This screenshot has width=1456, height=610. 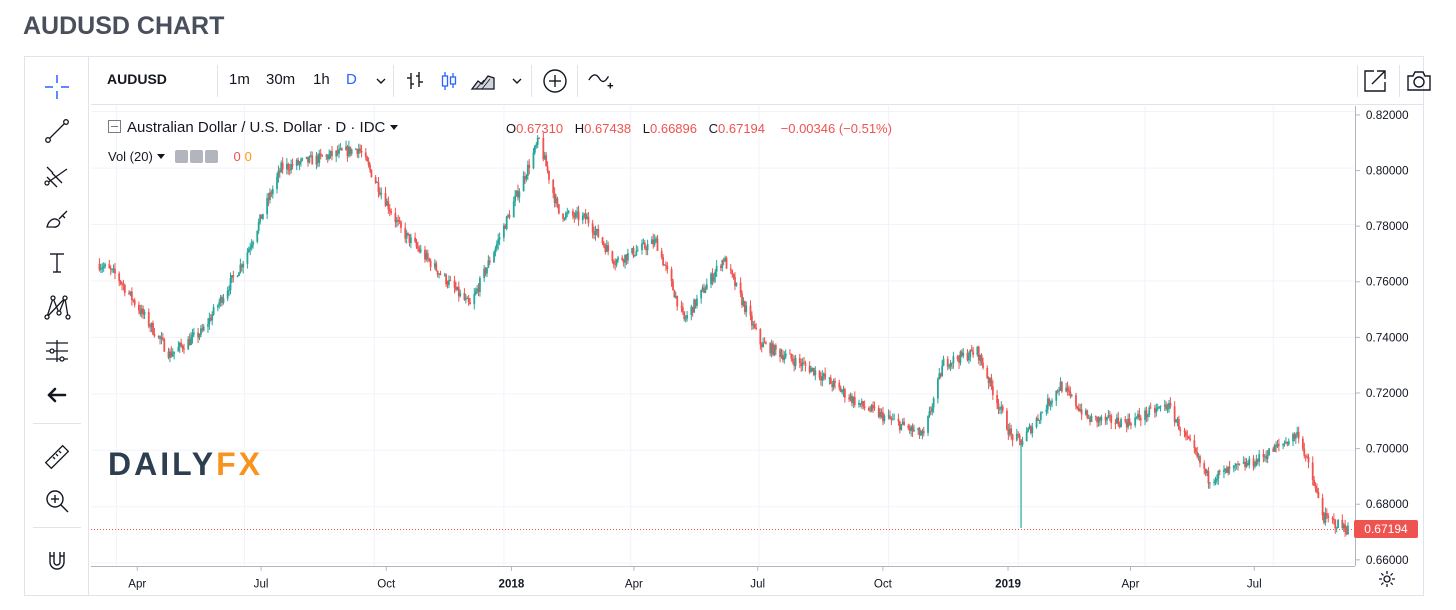 I want to click on interval-1h: 1h, so click(x=321, y=79).